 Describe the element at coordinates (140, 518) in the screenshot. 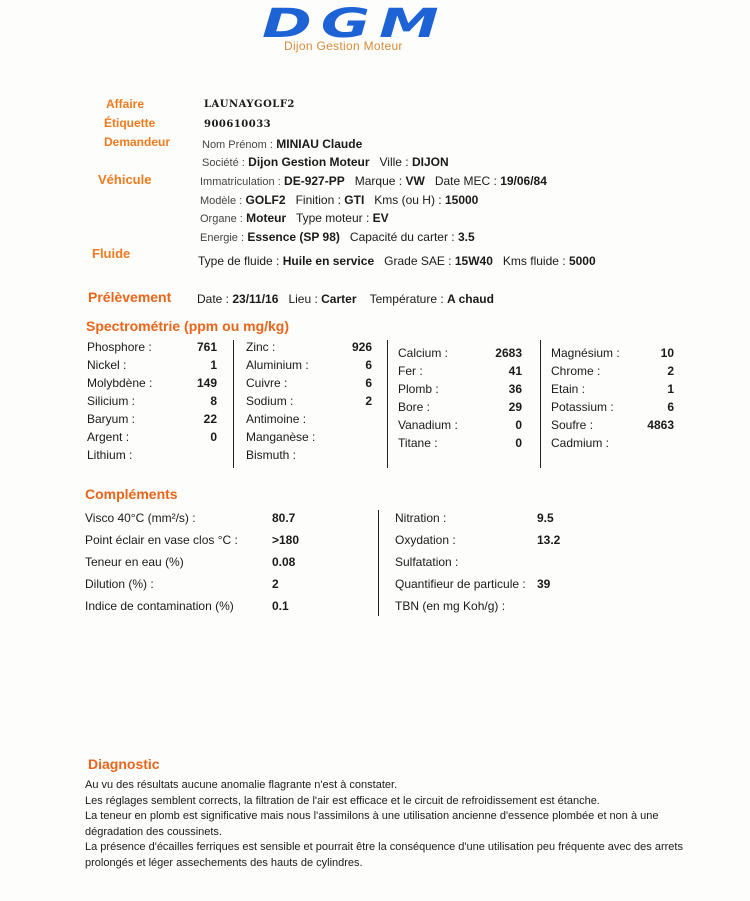

I see `complement-label: Visco 40°C (mm²/s) :` at that location.